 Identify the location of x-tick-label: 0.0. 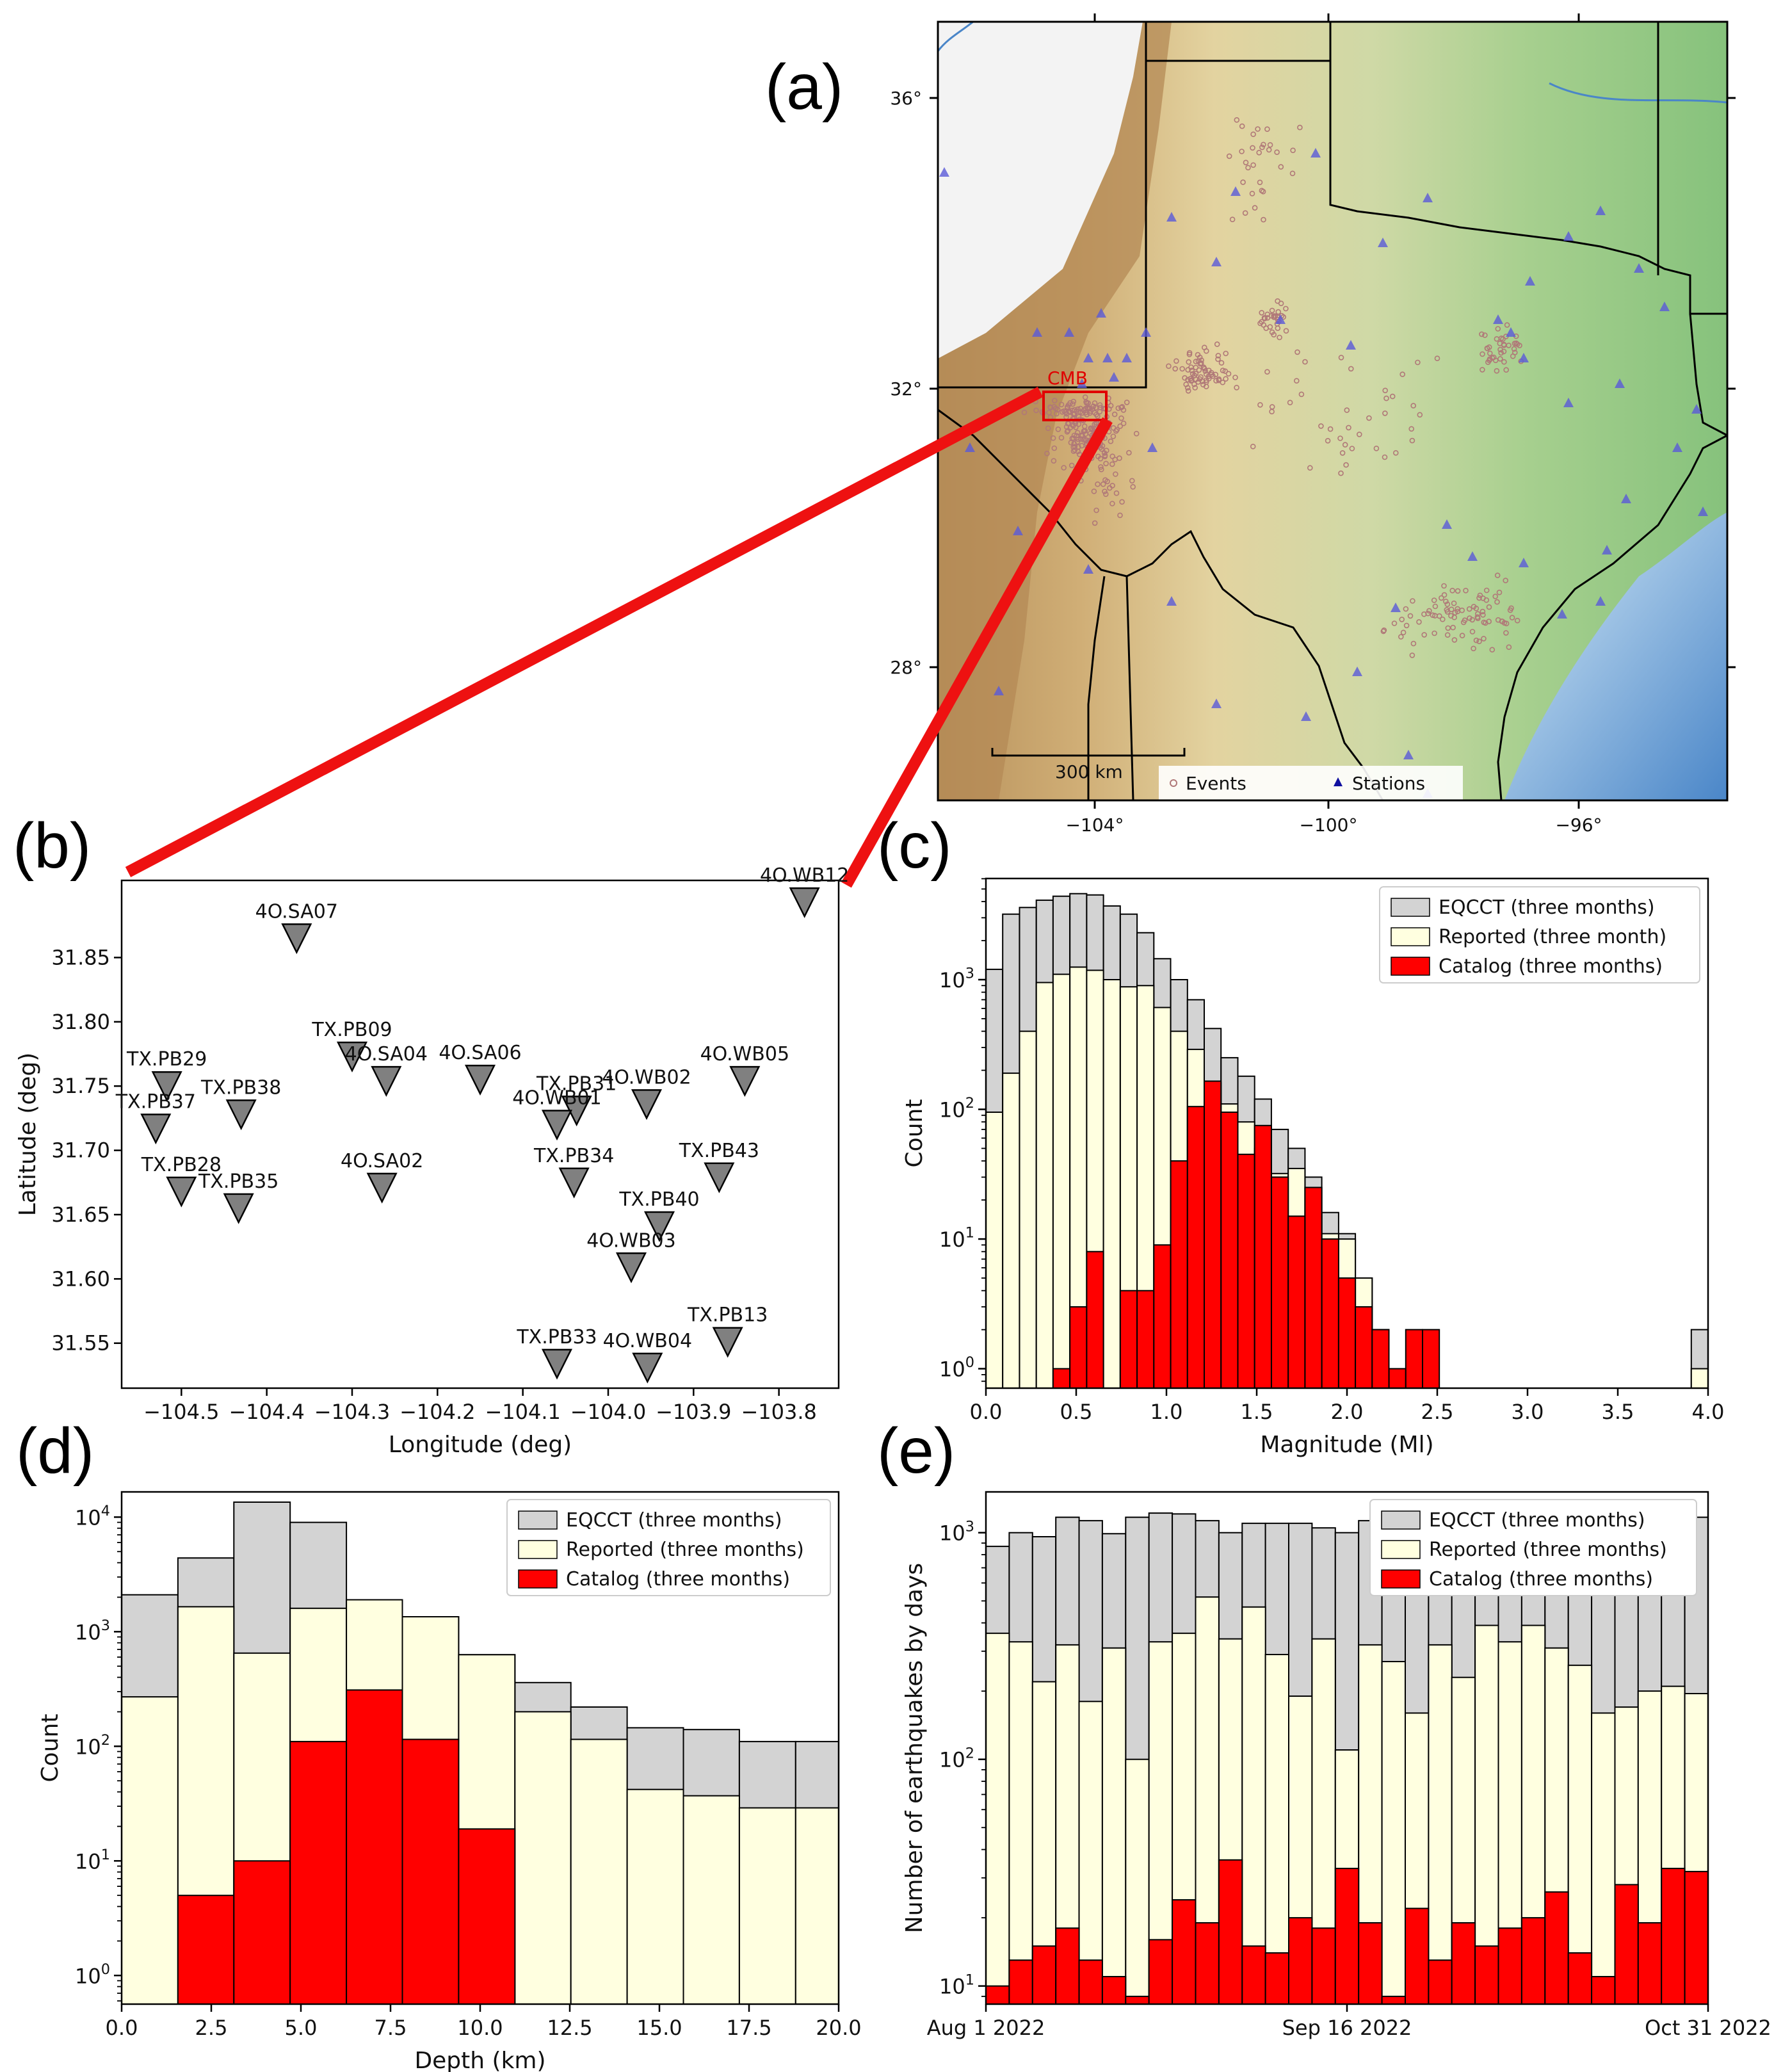
(122, 2028).